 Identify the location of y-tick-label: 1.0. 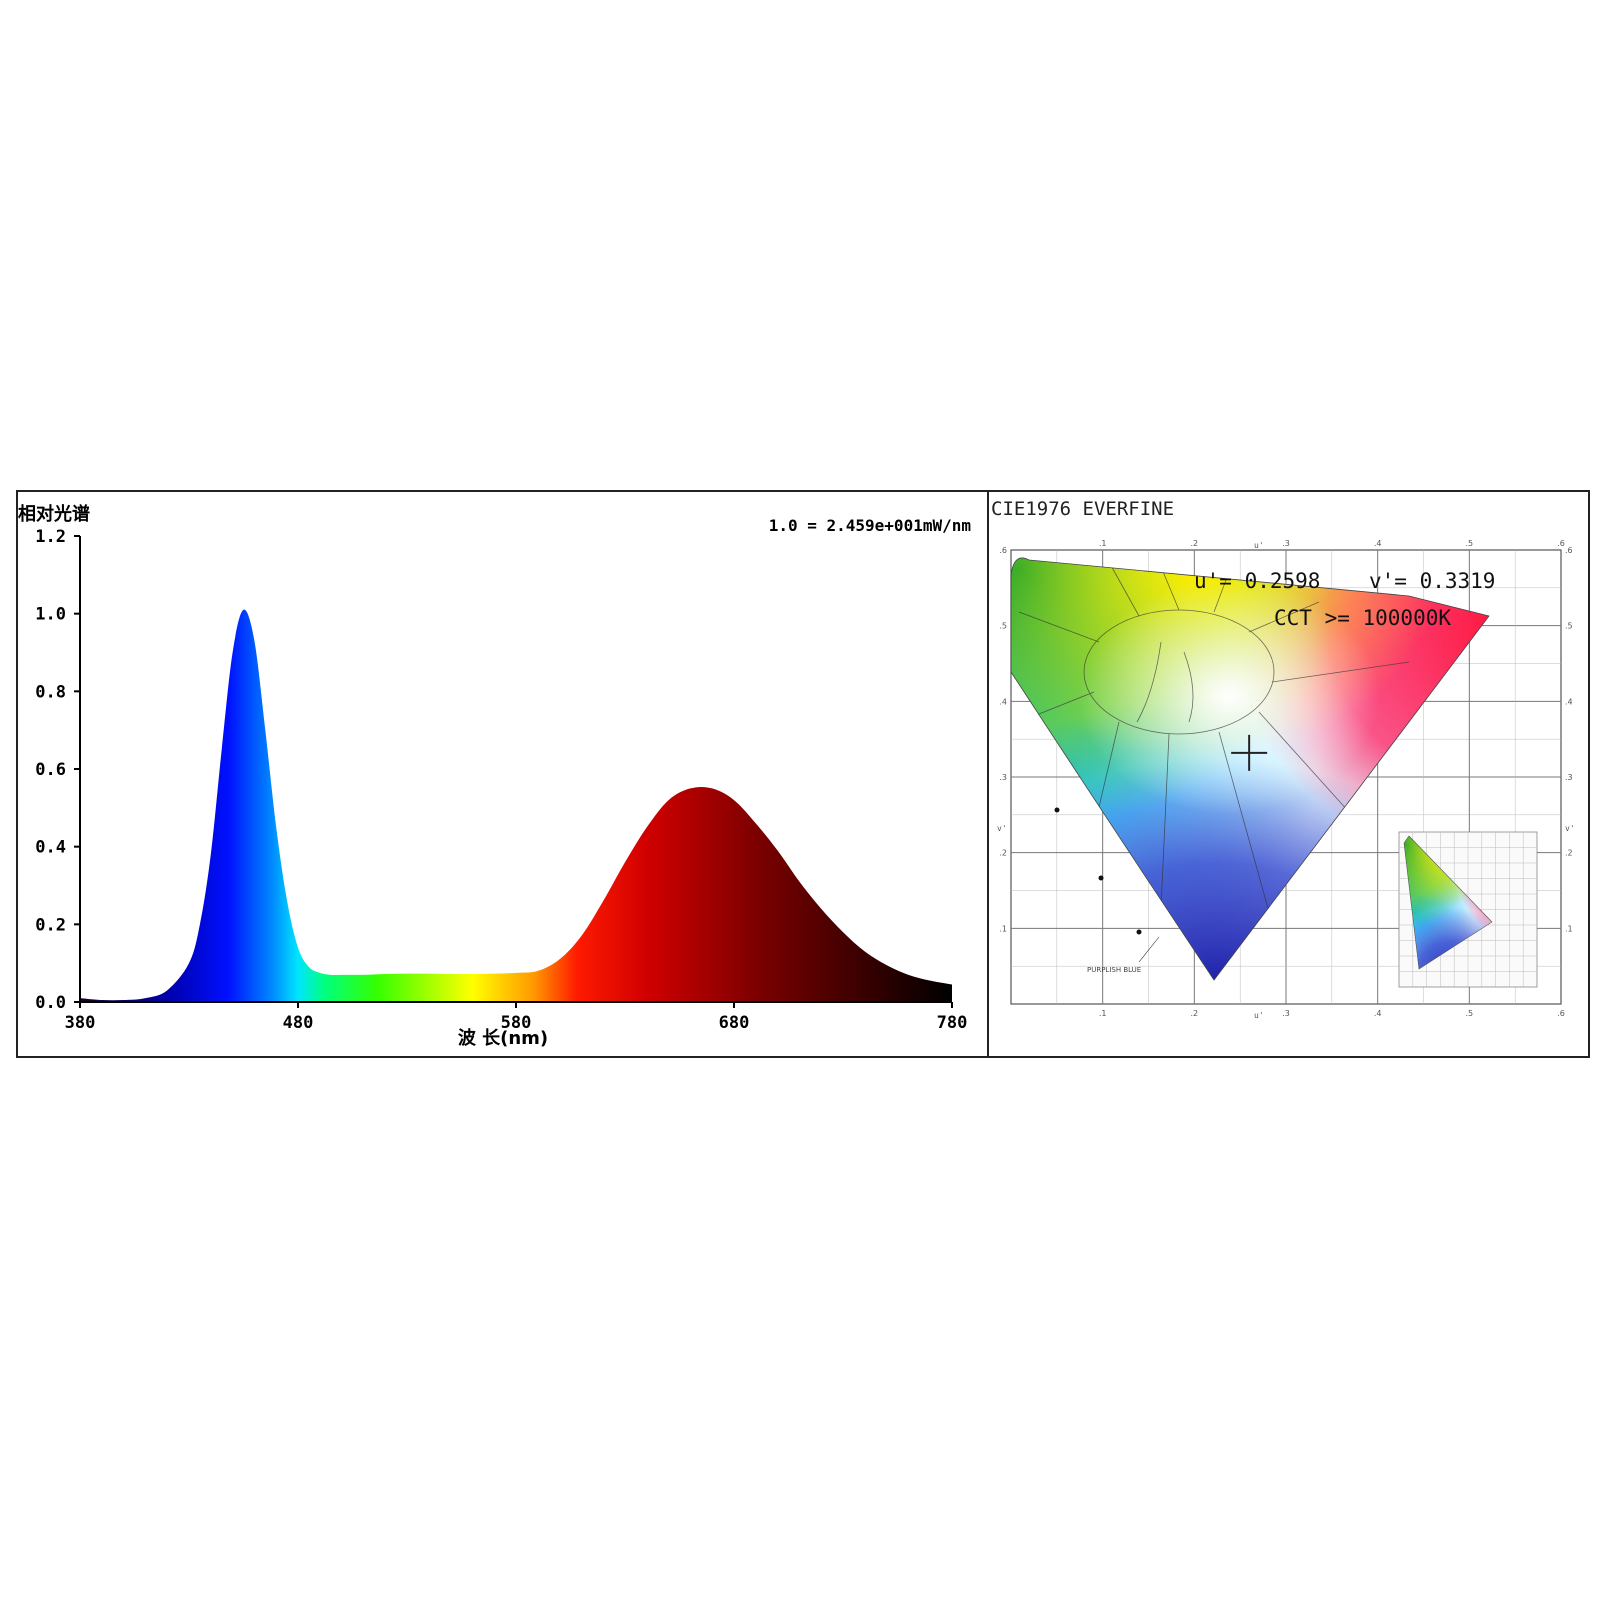
(50, 615).